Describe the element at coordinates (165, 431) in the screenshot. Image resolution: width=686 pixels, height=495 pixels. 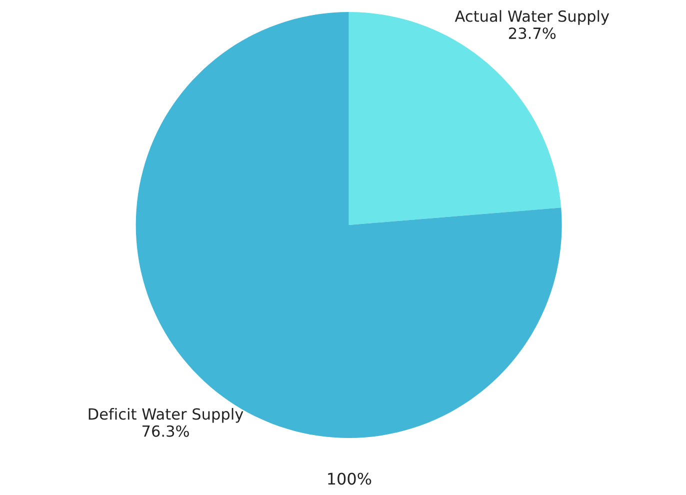
I see `data-label: 76.3%` at that location.